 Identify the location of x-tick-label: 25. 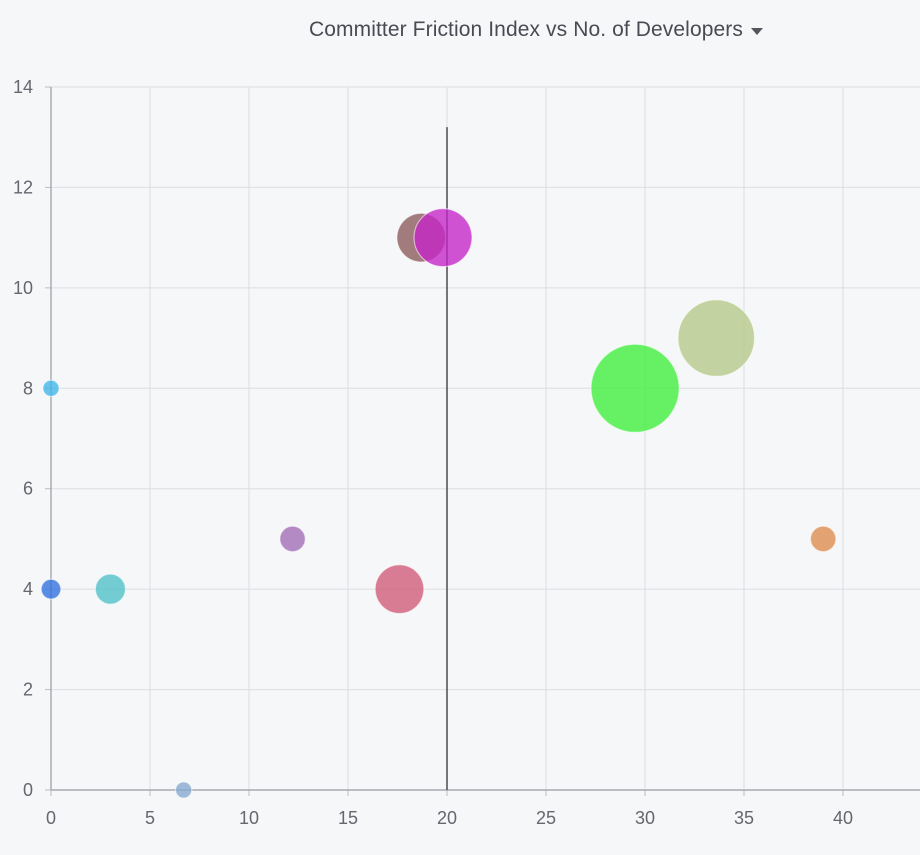
(546, 818).